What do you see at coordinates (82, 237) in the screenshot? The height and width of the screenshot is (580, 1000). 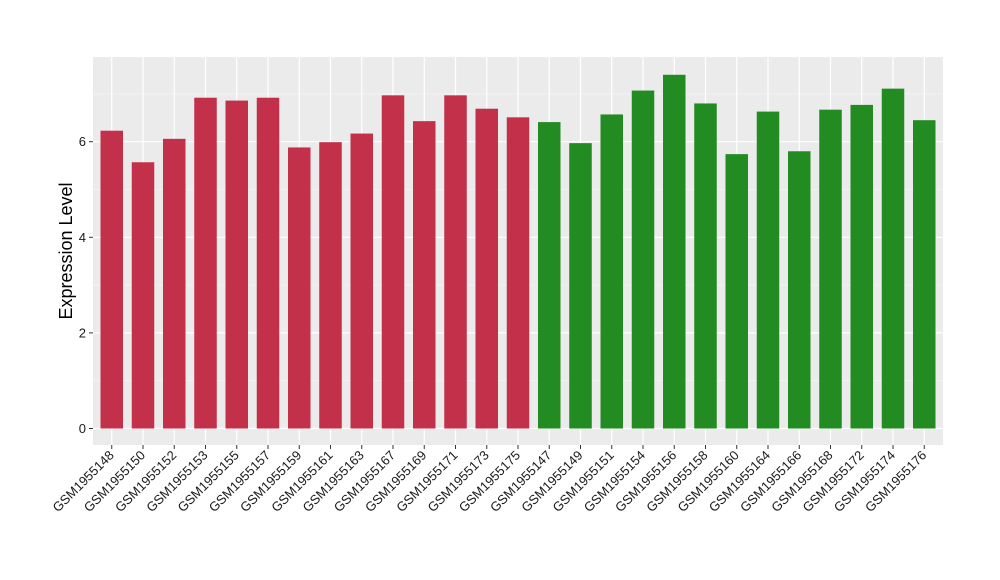 I see `y-tick-label: 4` at bounding box center [82, 237].